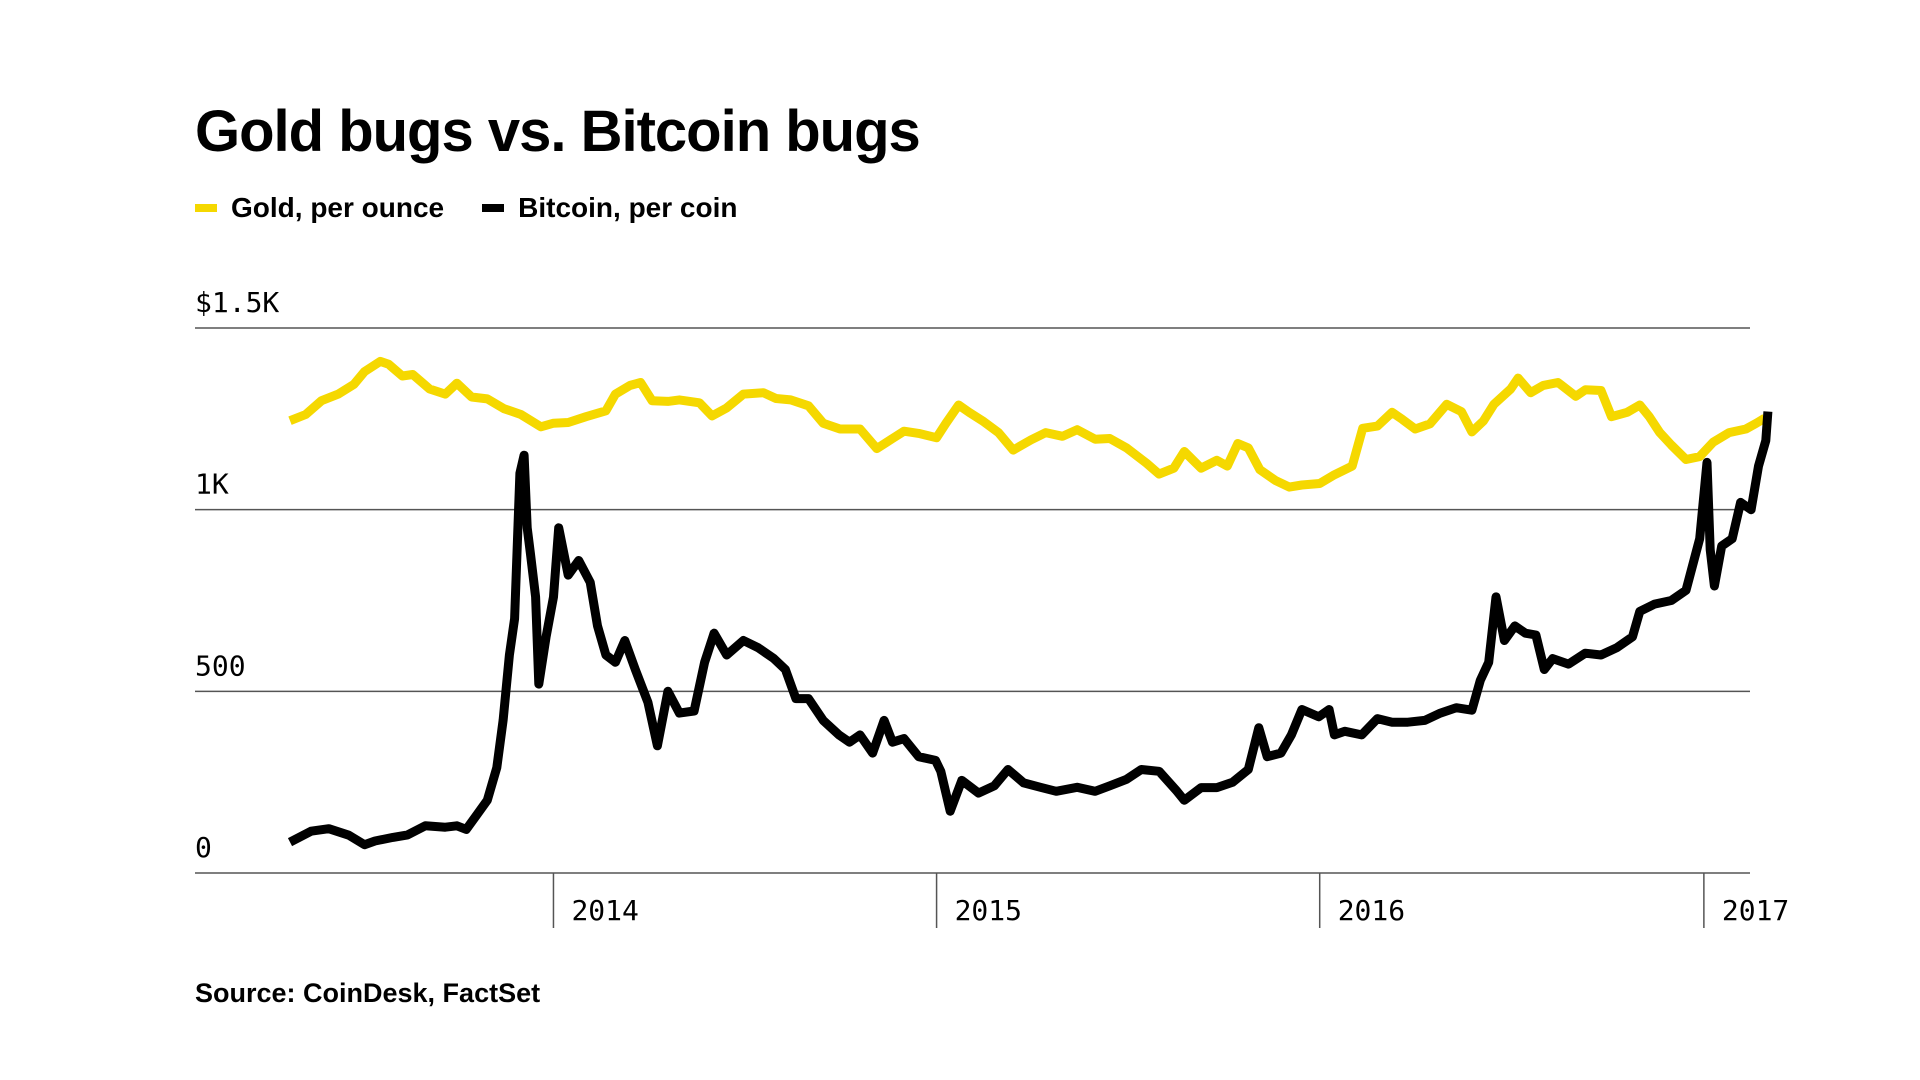 Image resolution: width=1920 pixels, height=1080 pixels. Describe the element at coordinates (1755, 910) in the screenshot. I see `x-tick-label: 2017` at that location.